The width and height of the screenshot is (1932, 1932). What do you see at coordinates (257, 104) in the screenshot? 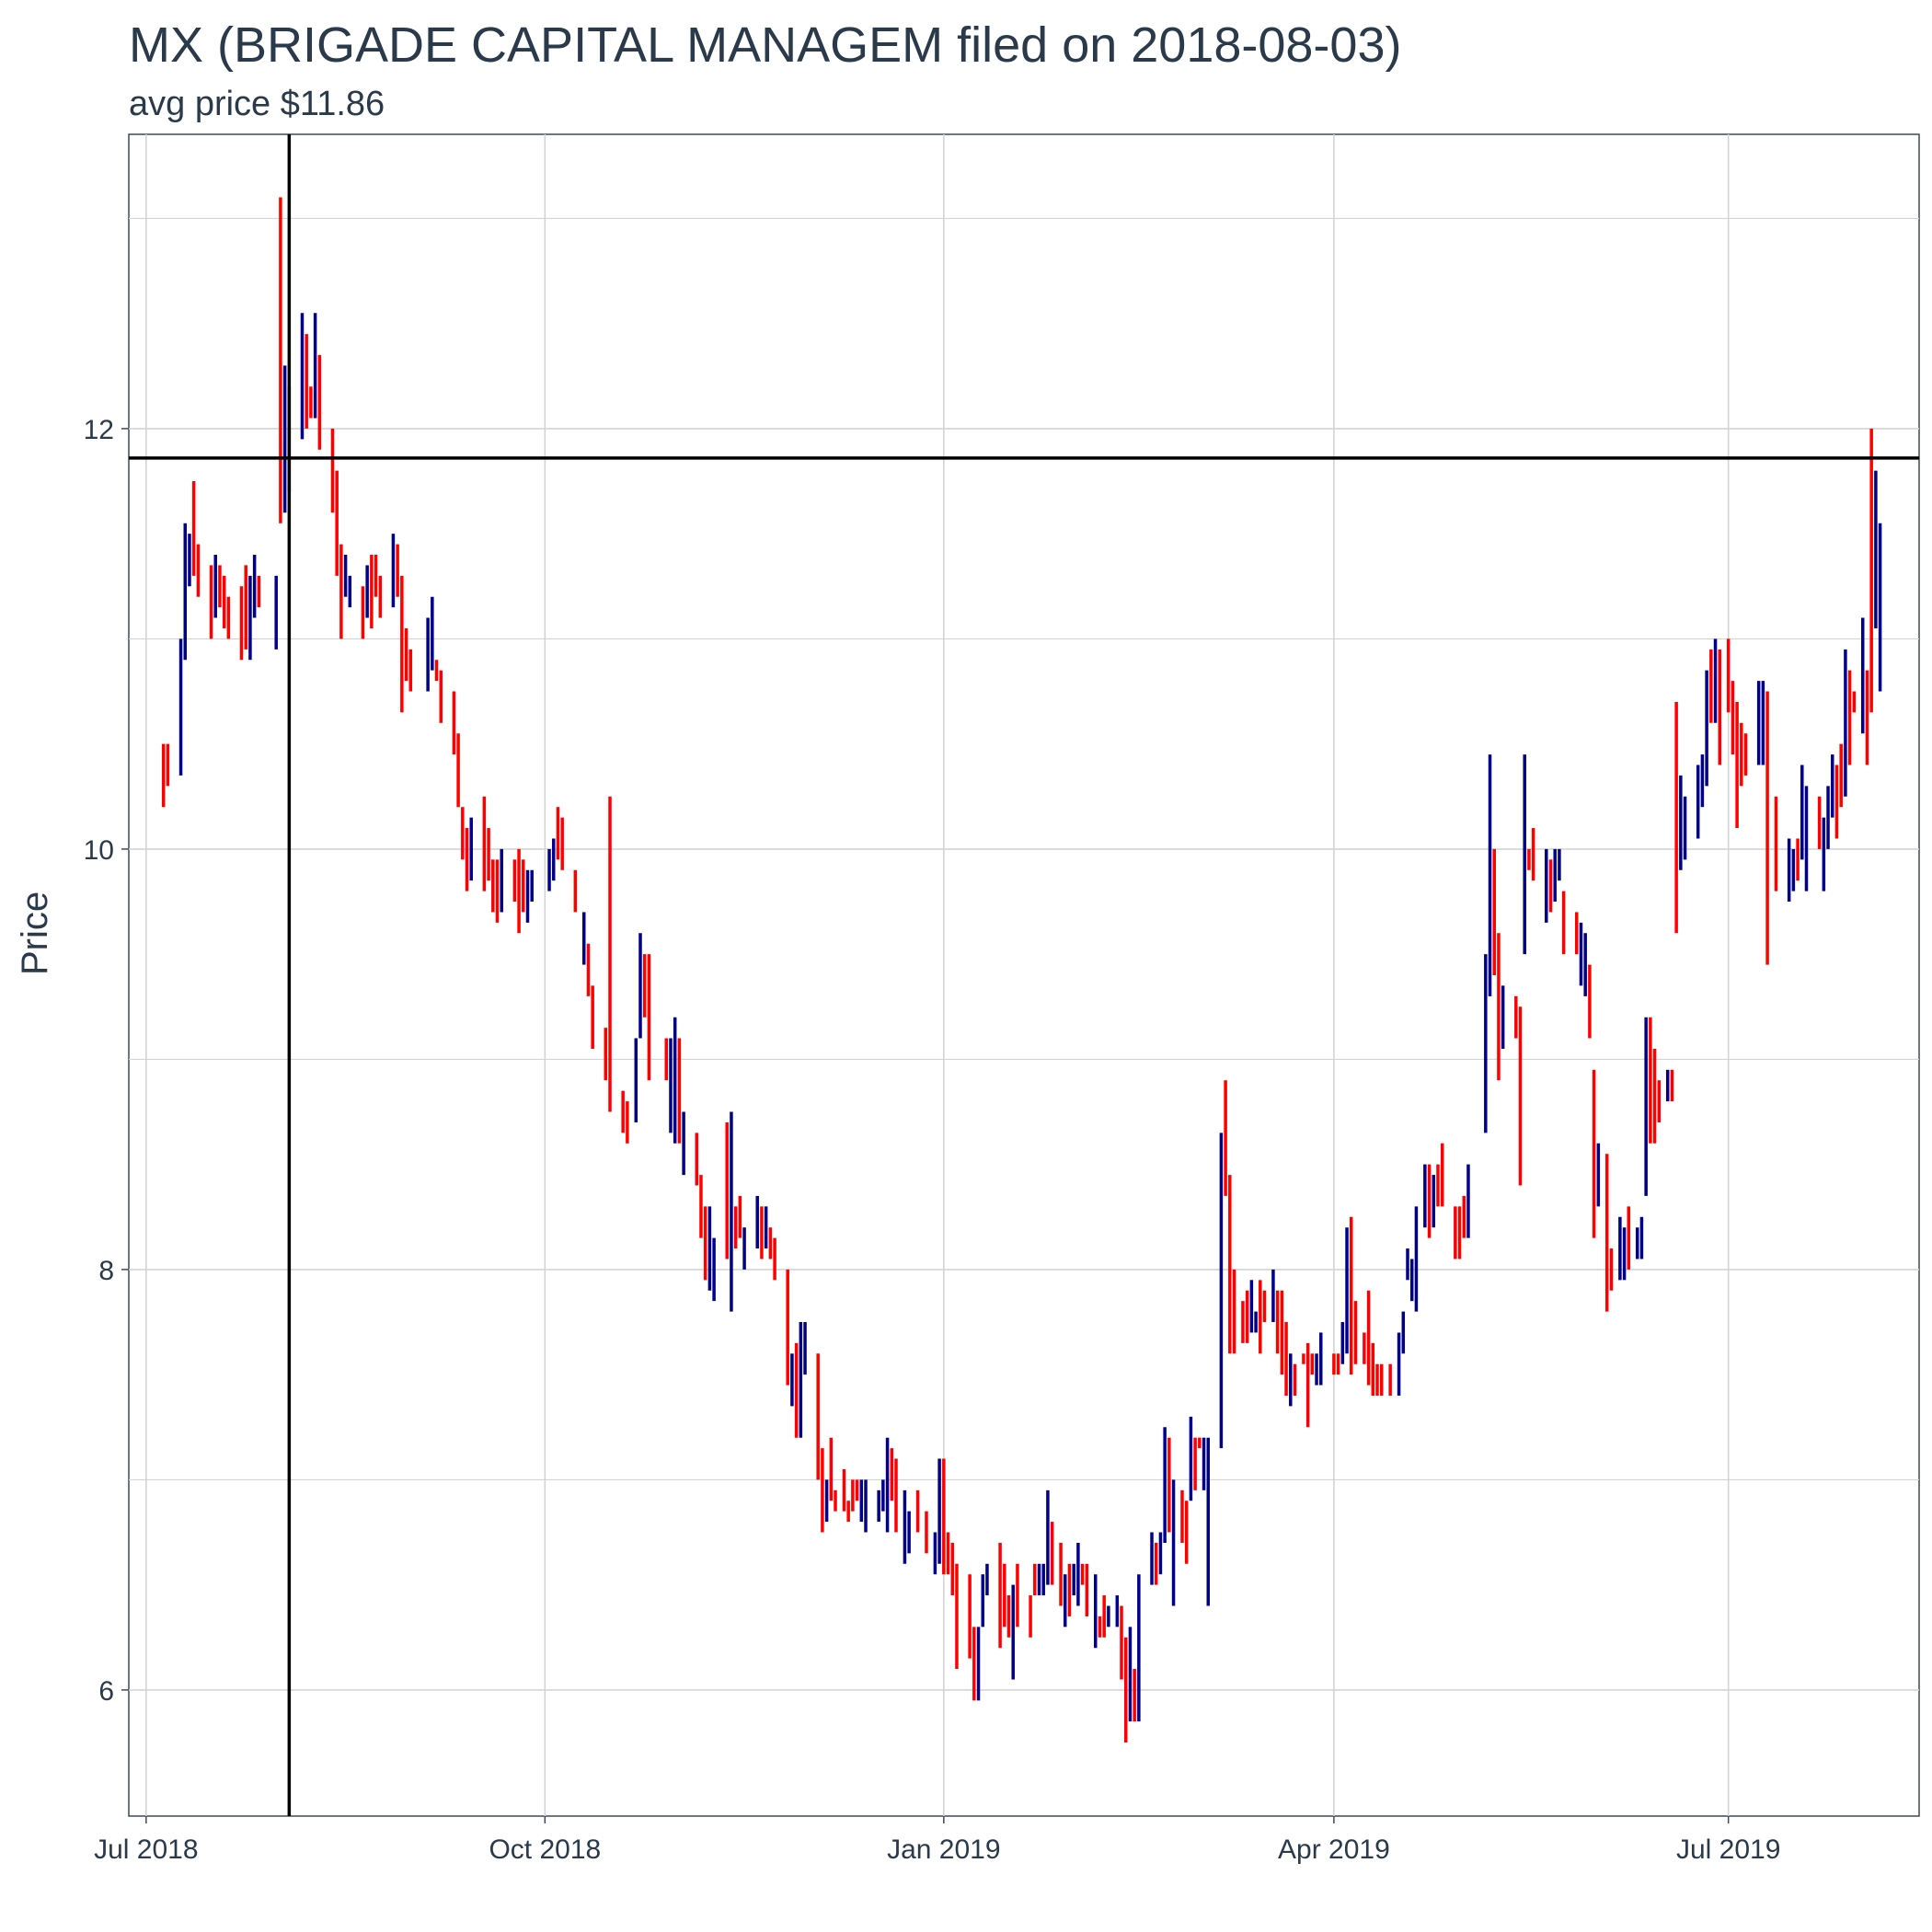
I see `chart-subtitle: avg price $11.86` at bounding box center [257, 104].